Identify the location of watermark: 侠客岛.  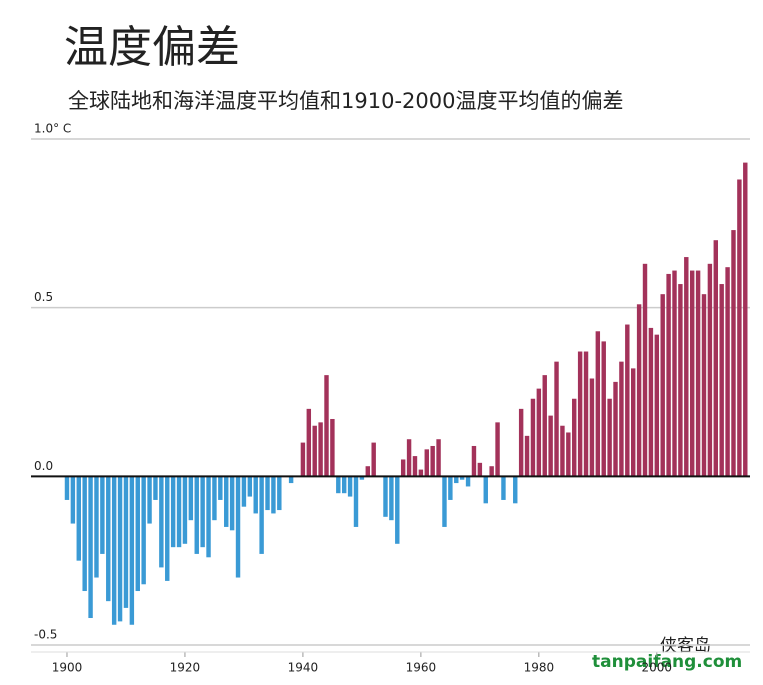
(685, 646).